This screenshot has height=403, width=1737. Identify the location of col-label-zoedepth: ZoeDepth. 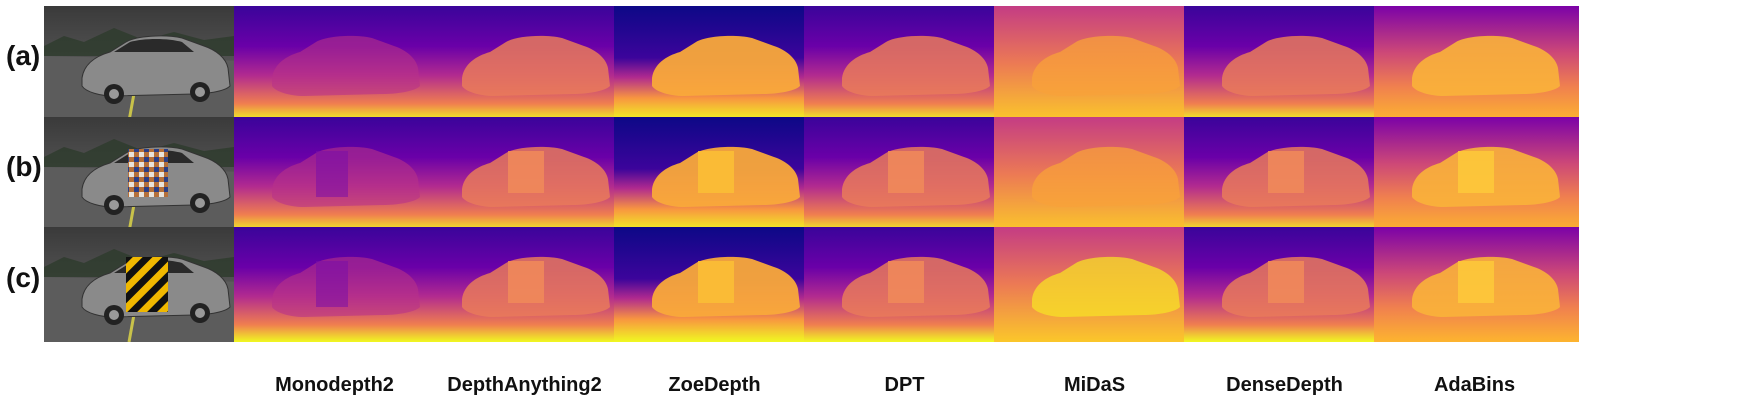
(714, 385).